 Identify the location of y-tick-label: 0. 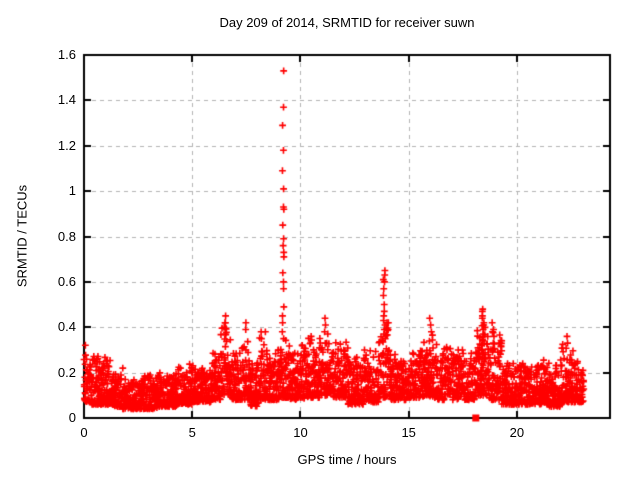
(72, 417).